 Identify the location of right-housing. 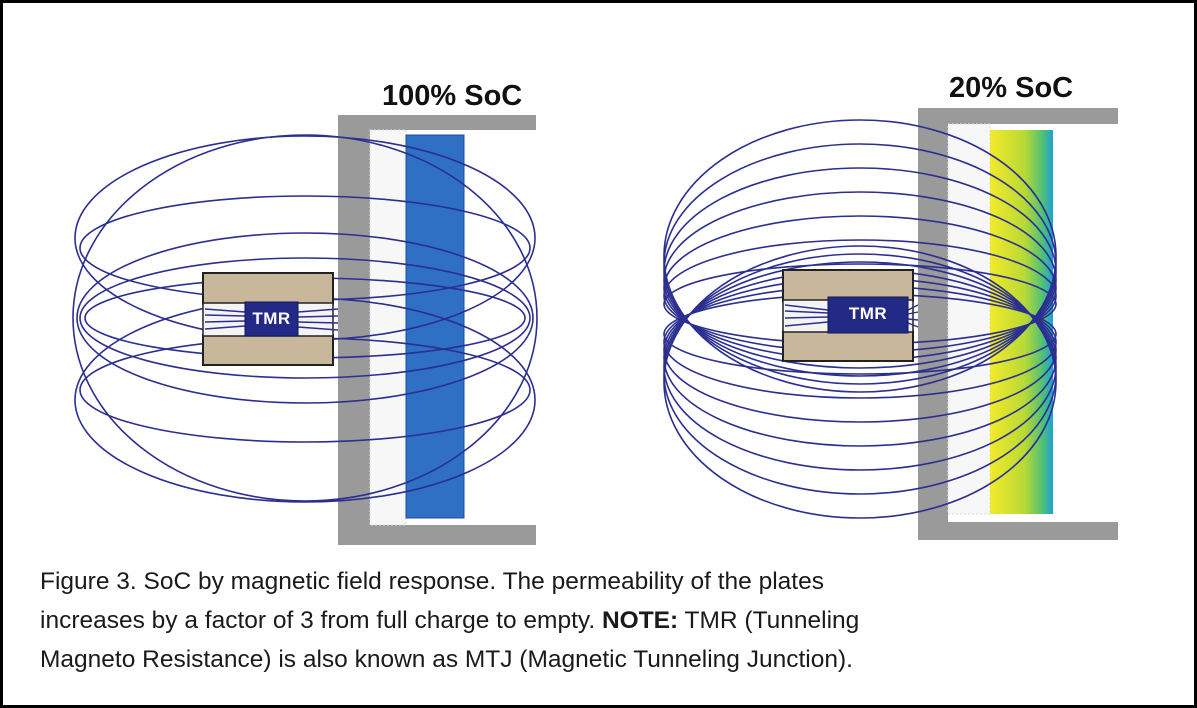
(1018, 324).